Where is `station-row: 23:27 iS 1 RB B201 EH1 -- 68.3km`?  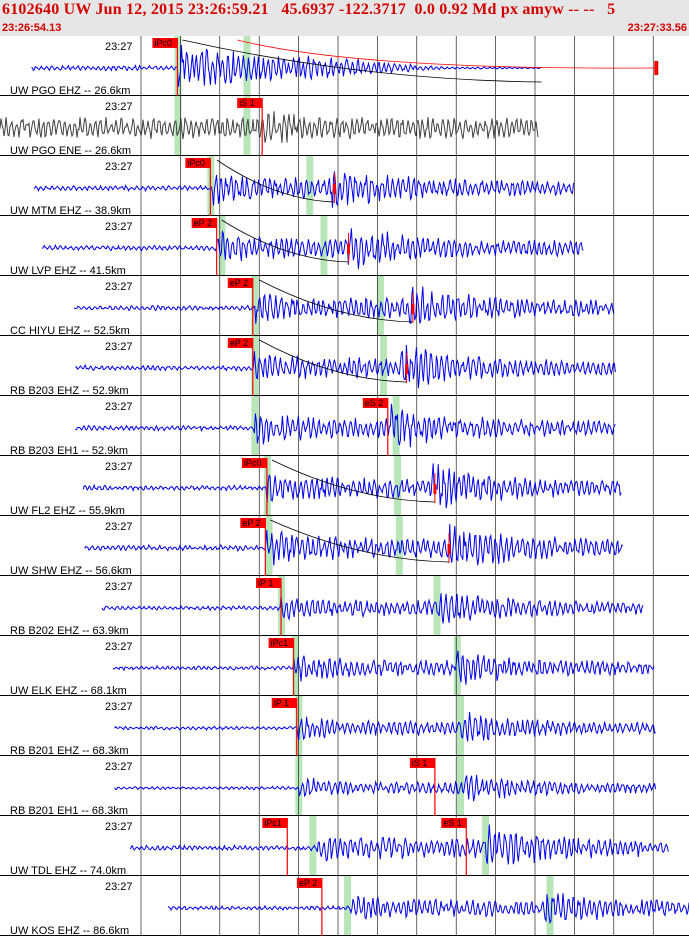
station-row: 23:27 iS 1 RB B201 EH1 -- 68.3km is located at coordinates (344, 786).